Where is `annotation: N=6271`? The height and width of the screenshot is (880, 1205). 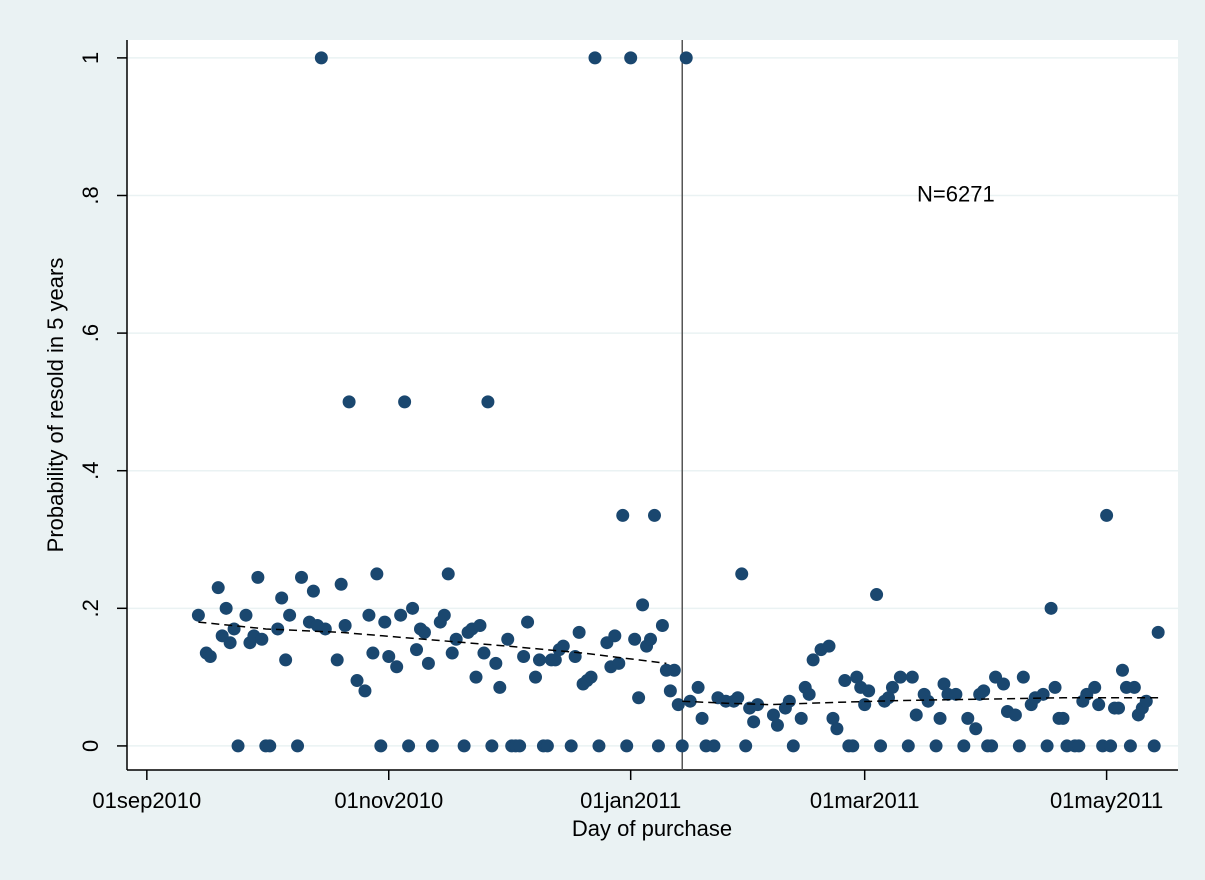 annotation: N=6271 is located at coordinates (956, 193).